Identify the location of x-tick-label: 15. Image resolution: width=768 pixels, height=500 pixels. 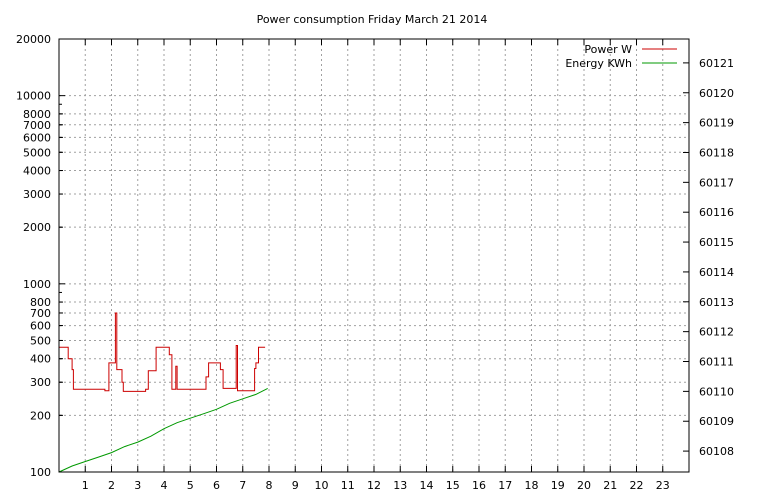
(453, 485).